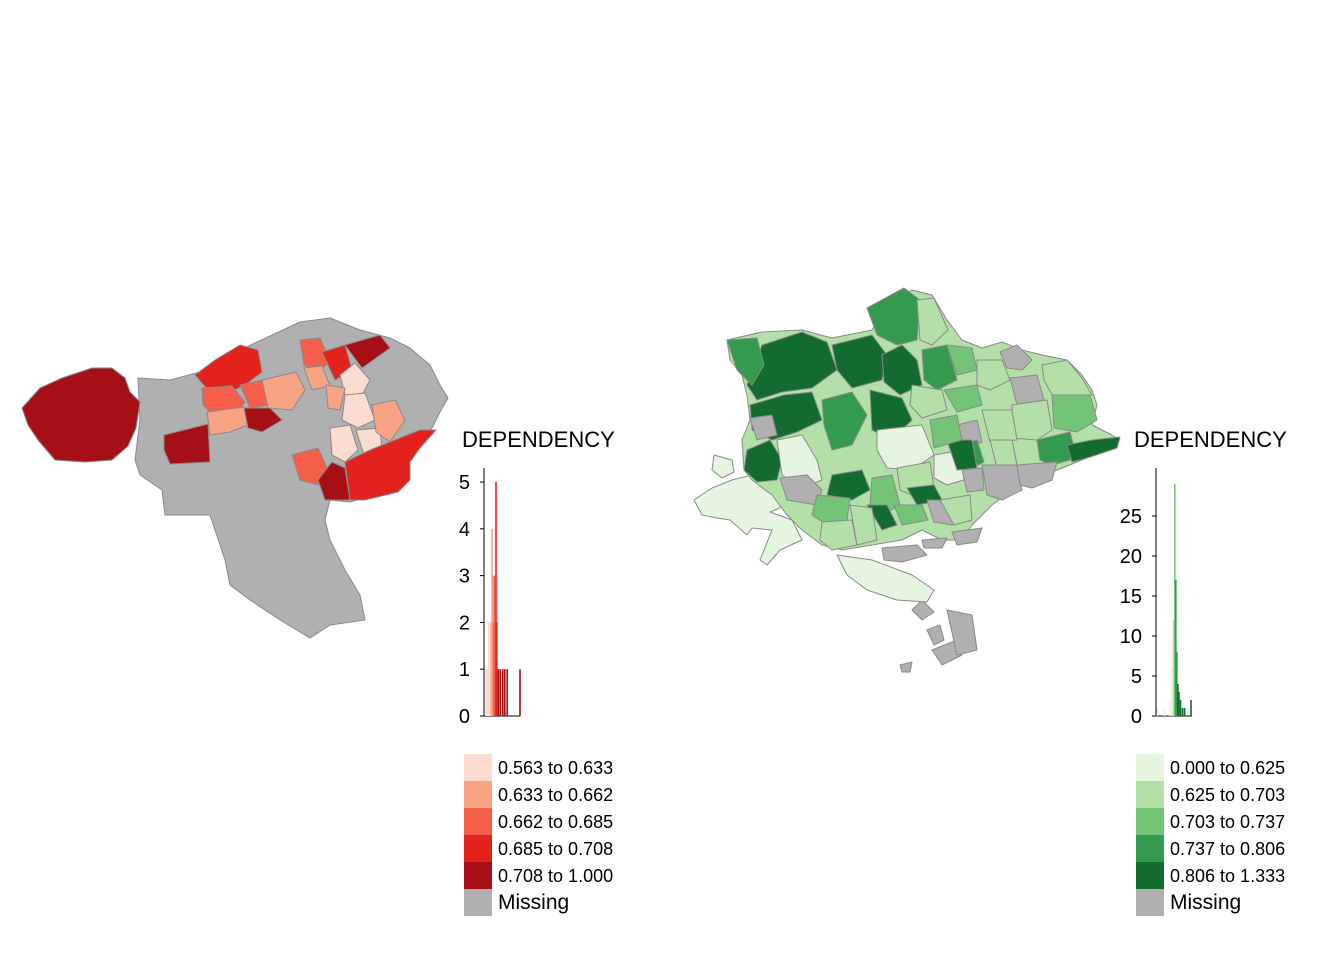  Describe the element at coordinates (928, 401) in the screenshot. I see `region-ne3` at that location.